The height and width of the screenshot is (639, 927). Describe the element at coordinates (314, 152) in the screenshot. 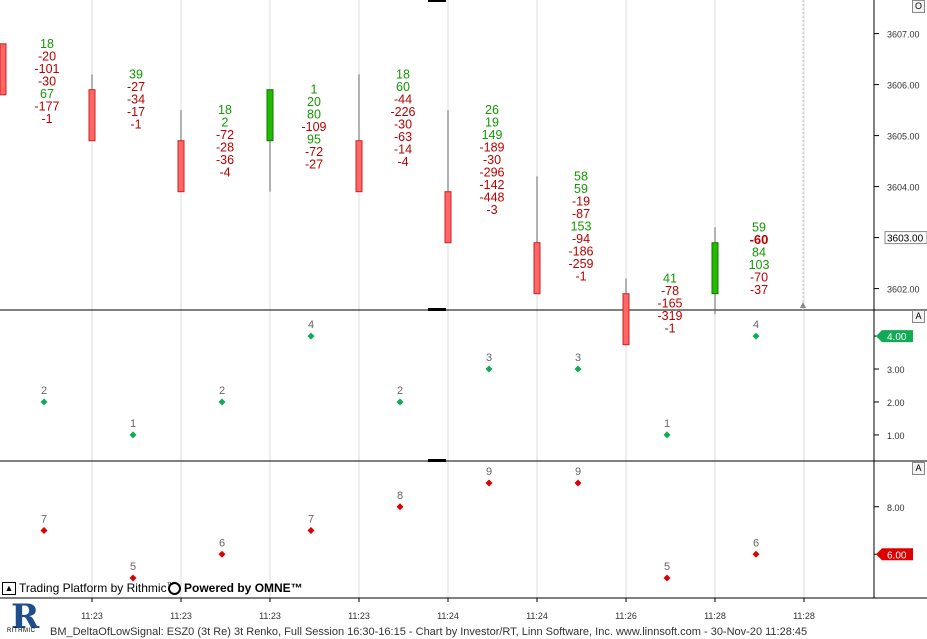

I see `delta-label: -72` at that location.